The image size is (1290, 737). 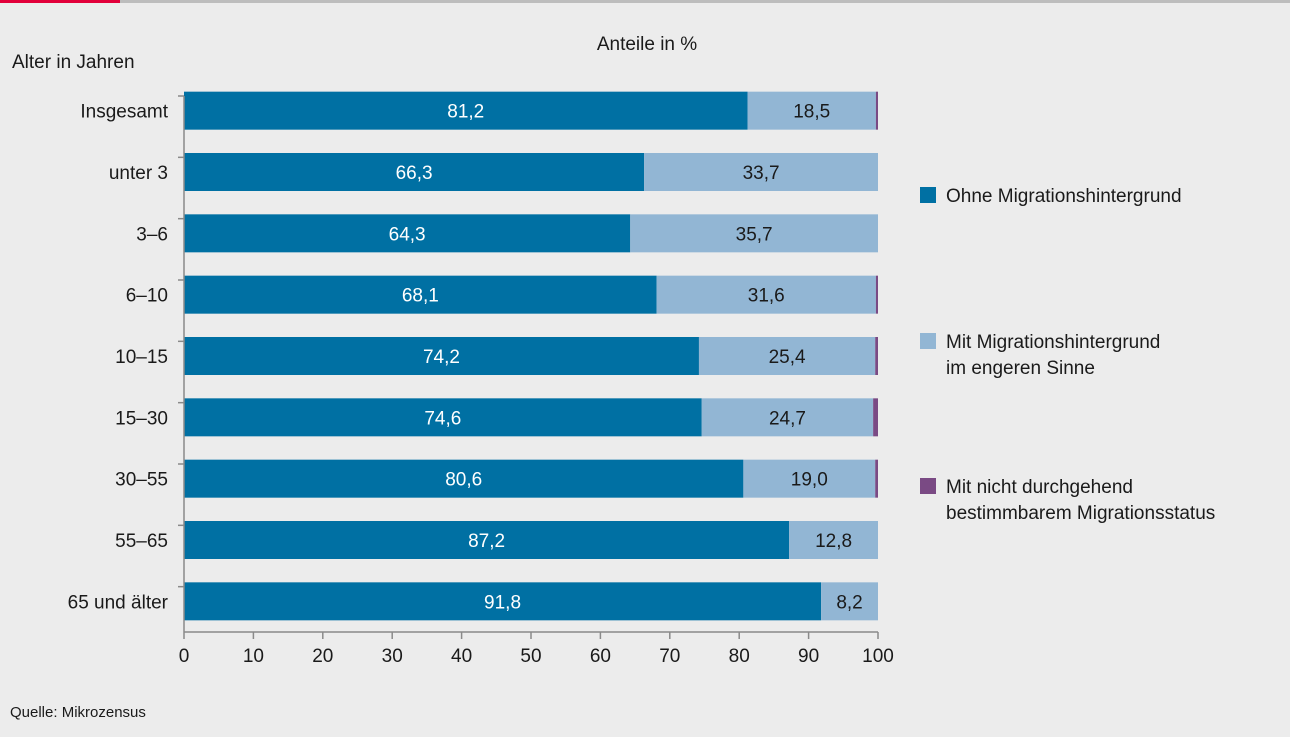 What do you see at coordinates (461, 656) in the screenshot?
I see `x-axis-tick-label: 40` at bounding box center [461, 656].